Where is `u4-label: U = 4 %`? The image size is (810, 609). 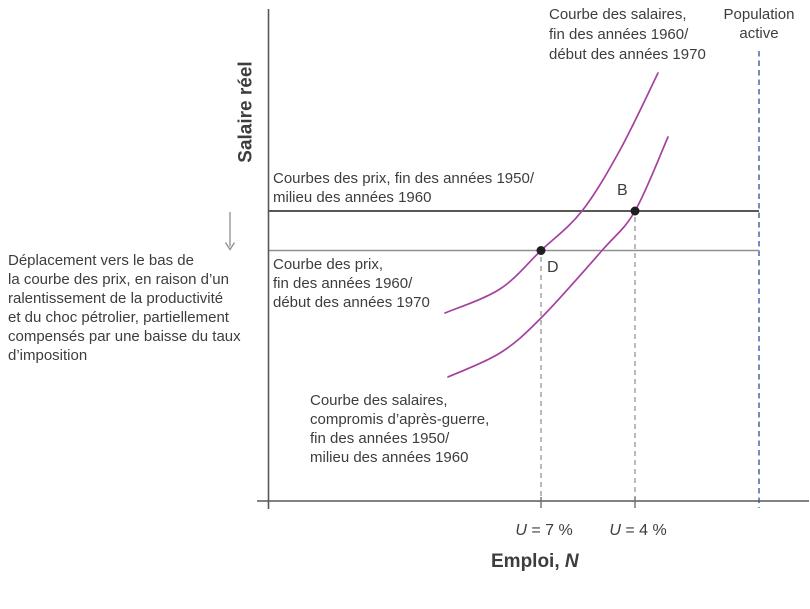 u4-label: U = 4 % is located at coordinates (637, 530).